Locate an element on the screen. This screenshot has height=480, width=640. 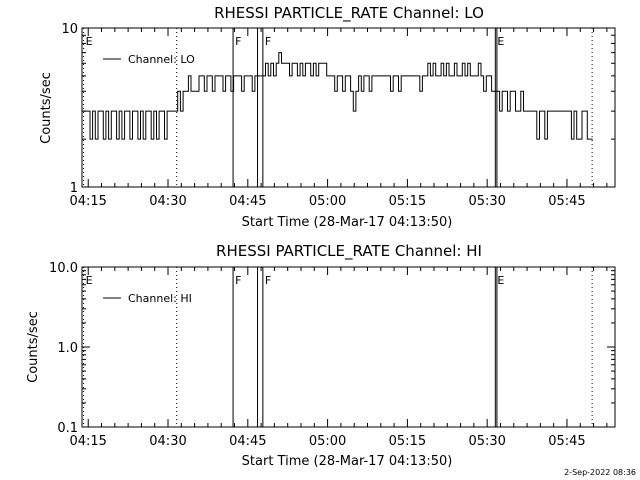
y-tick-label: 1.0 is located at coordinates (67, 348).